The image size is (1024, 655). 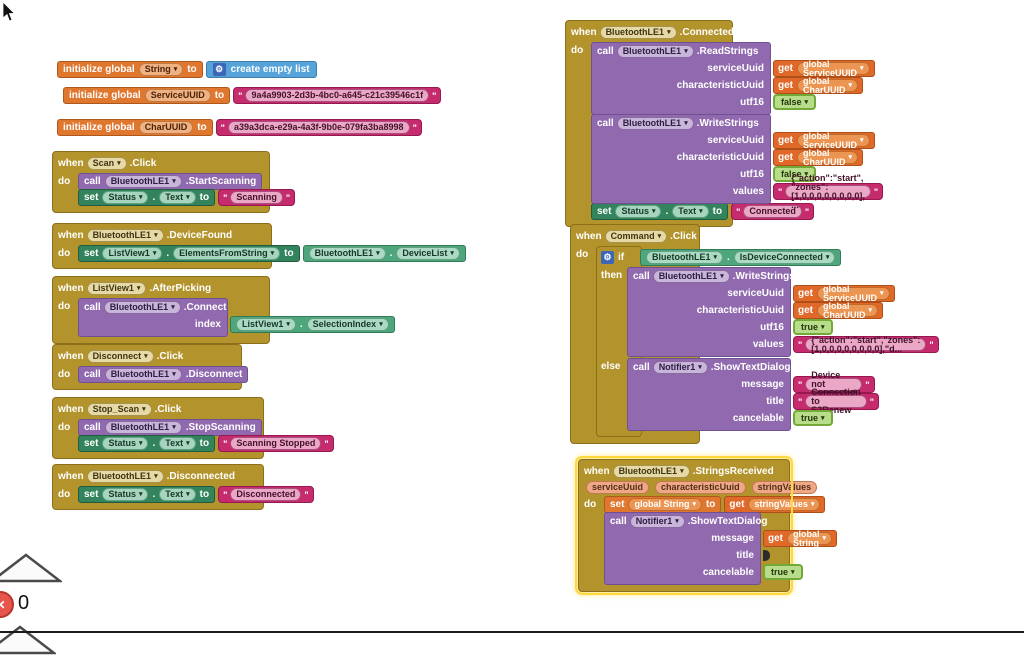 I want to click on component-dropdown: Stop_Scan ▾, so click(x=119, y=409).